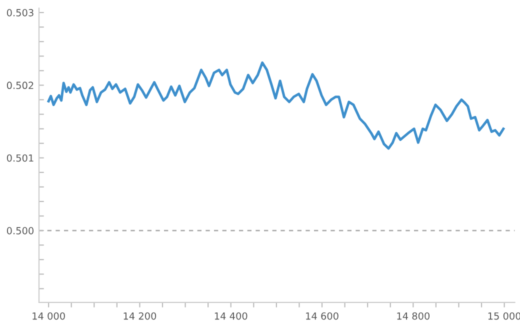 Image resolution: width=520 pixels, height=327 pixels. Describe the element at coordinates (20, 86) in the screenshot. I see `y-tick-label: 0.502` at that location.